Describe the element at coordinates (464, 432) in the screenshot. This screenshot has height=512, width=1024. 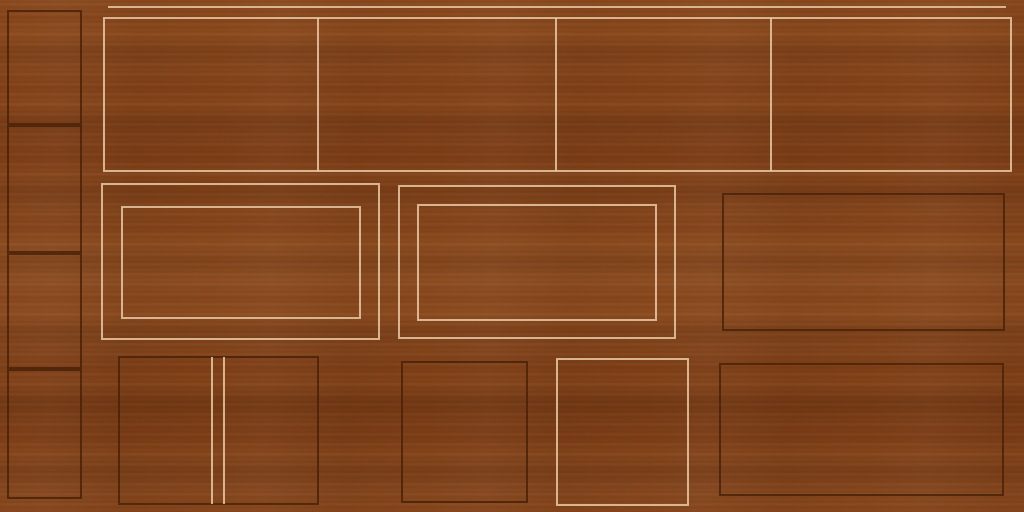
I see `bottom-panel-2-dark` at that location.